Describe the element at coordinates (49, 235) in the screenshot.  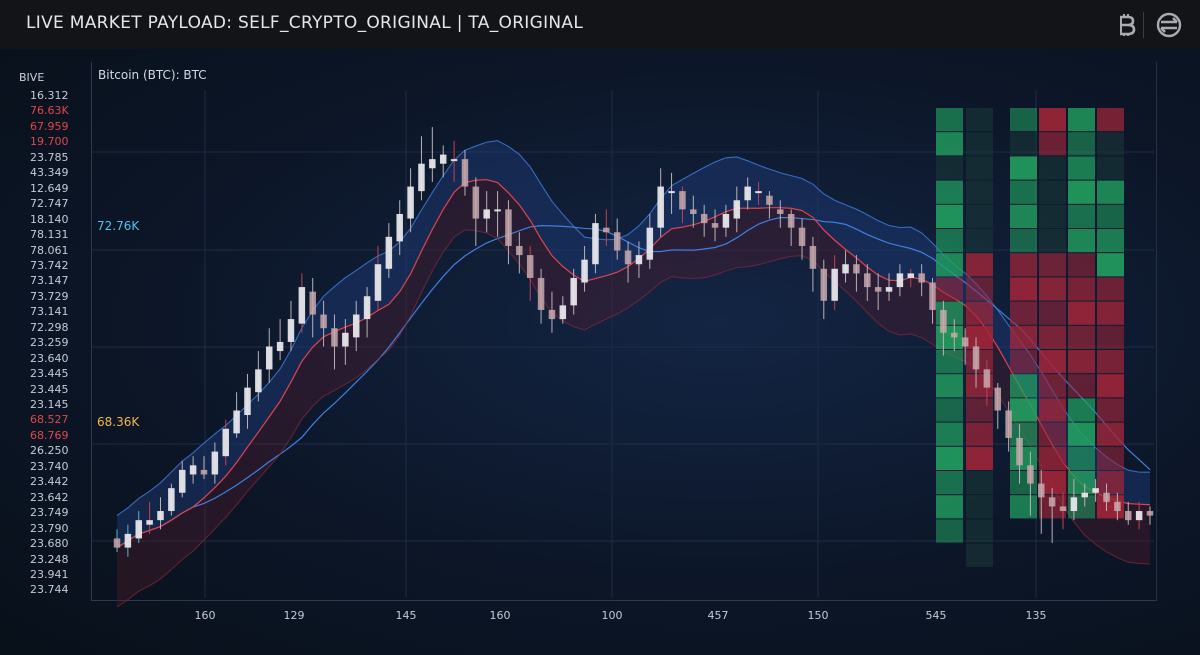
I see `y-tick-label: 78.131` at that location.